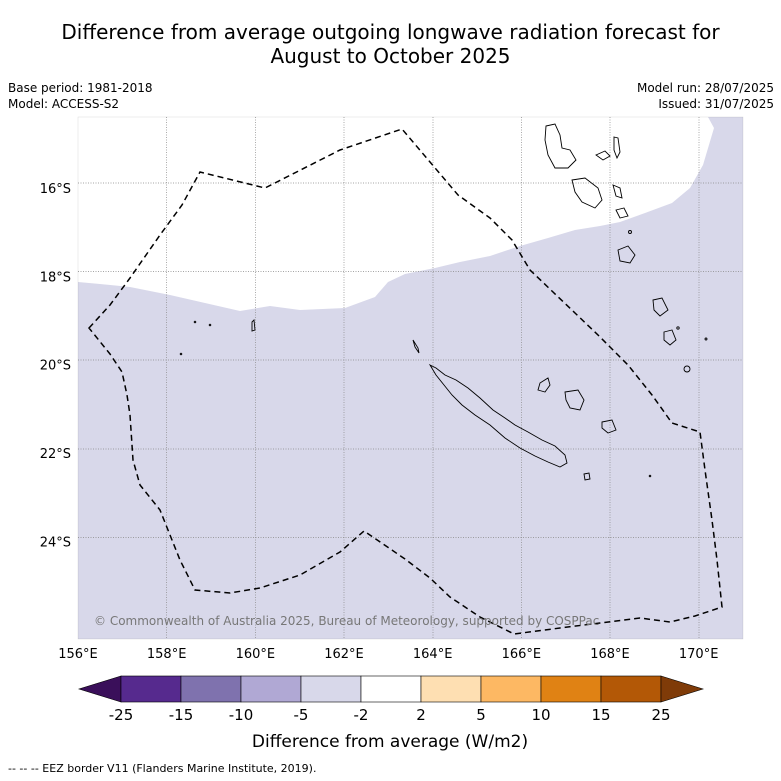 This screenshot has width=781, height=781. Describe the element at coordinates (687, 369) in the screenshot. I see `matthew-island` at that location.